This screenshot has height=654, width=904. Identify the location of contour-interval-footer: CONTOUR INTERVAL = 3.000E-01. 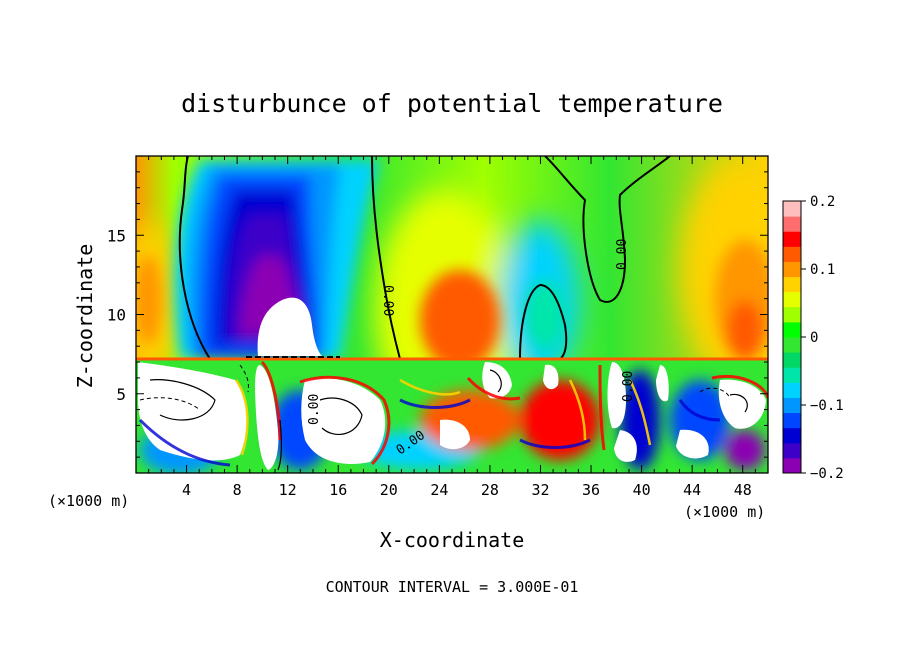
(452, 587).